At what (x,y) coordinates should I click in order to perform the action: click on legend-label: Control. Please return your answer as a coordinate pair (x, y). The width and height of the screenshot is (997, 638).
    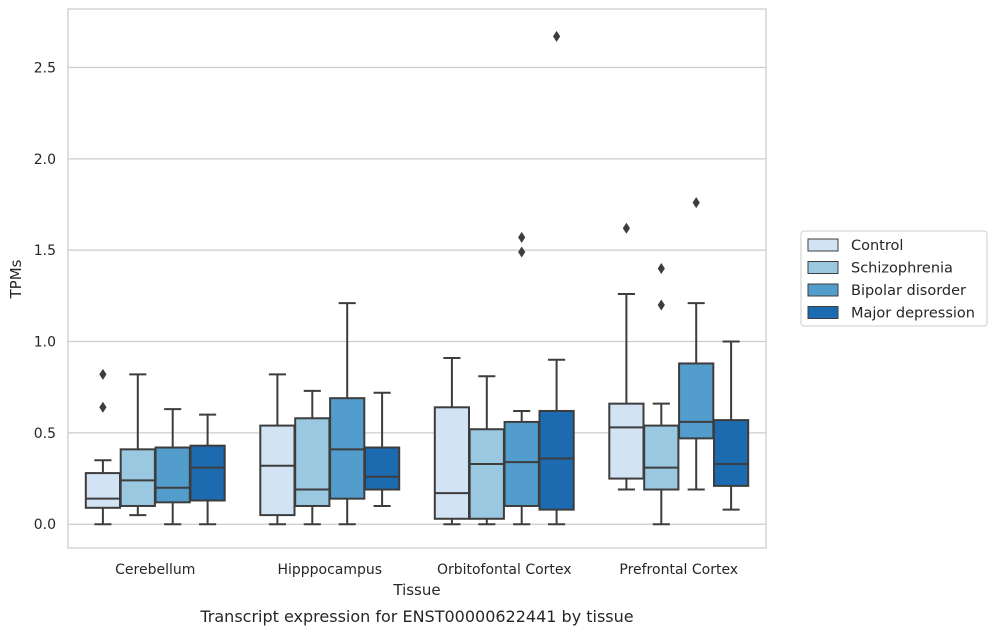
    Looking at the image, I should click on (877, 246).